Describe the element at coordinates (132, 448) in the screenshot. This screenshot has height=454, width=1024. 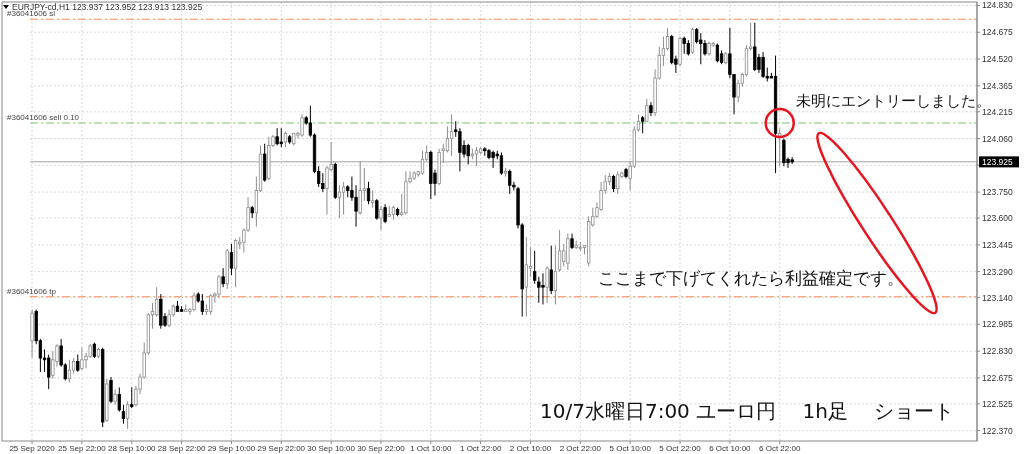
I see `x-tick-label: 28 Sep 10:00` at that location.